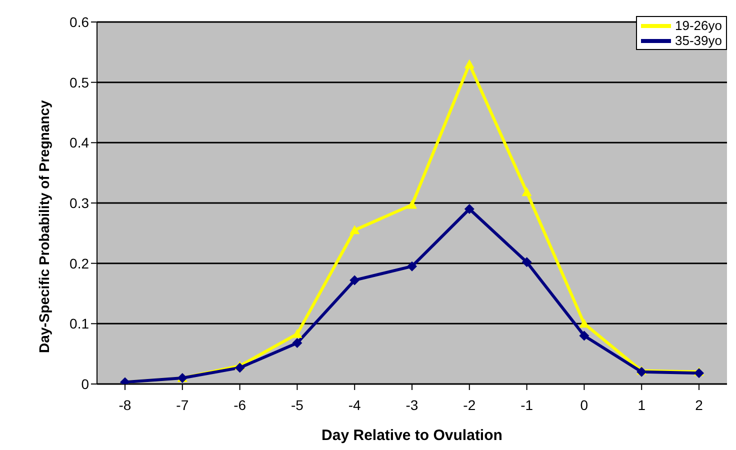  I want to click on x-tick-label: -6, so click(240, 404).